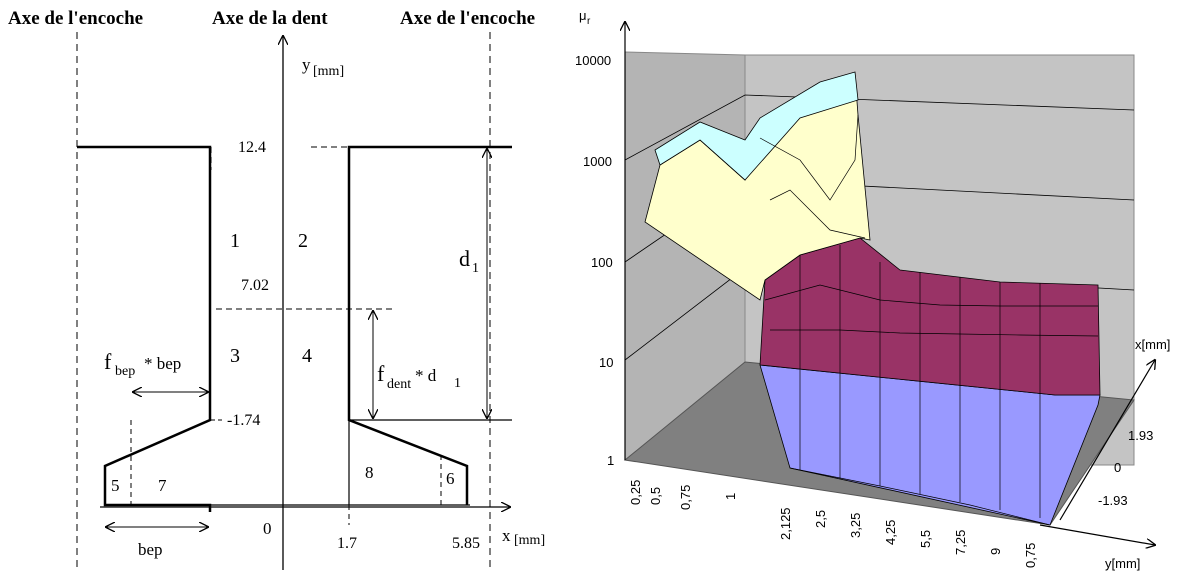 The image size is (1189, 574). Describe the element at coordinates (995, 551) in the screenshot. I see `y-tick: 9` at that location.